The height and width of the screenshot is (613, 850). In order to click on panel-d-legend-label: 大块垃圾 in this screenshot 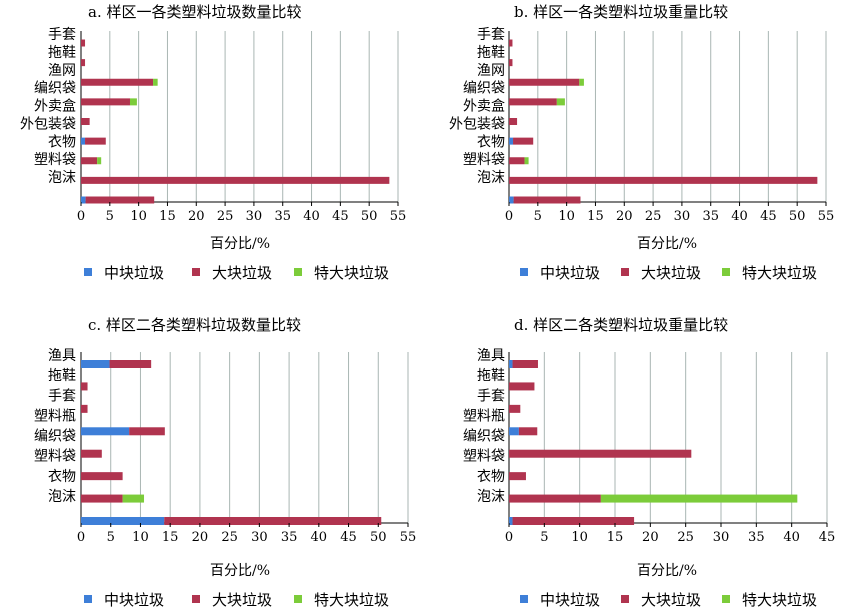, I will do `click(671, 600)`.